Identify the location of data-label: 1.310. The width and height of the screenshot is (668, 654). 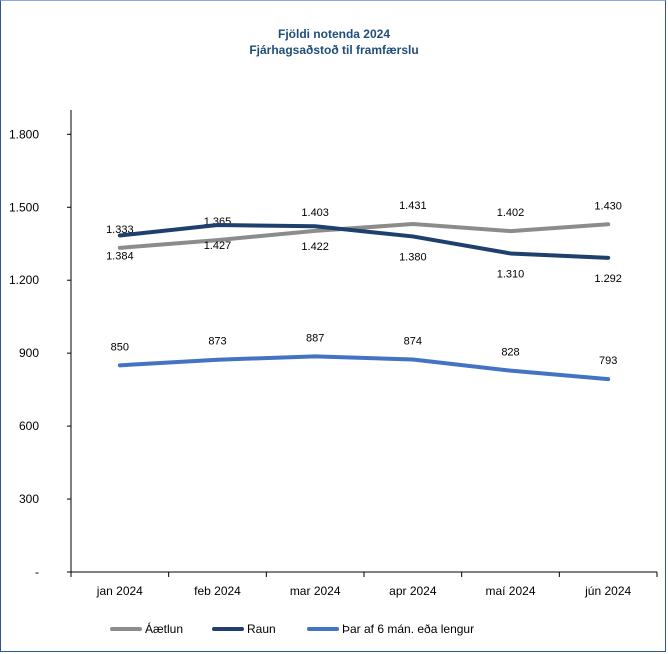
(511, 274).